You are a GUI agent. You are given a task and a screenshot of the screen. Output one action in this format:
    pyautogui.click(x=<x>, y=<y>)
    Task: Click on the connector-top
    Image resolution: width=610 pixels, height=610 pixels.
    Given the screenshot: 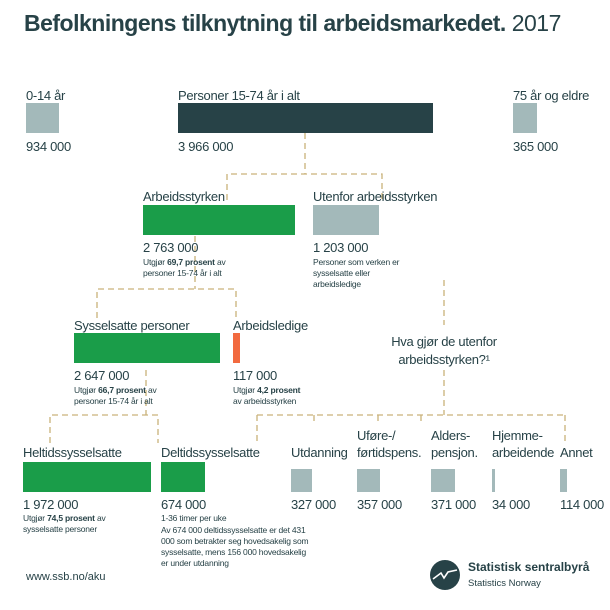 What is the action you would take?
    pyautogui.click(x=304, y=166)
    